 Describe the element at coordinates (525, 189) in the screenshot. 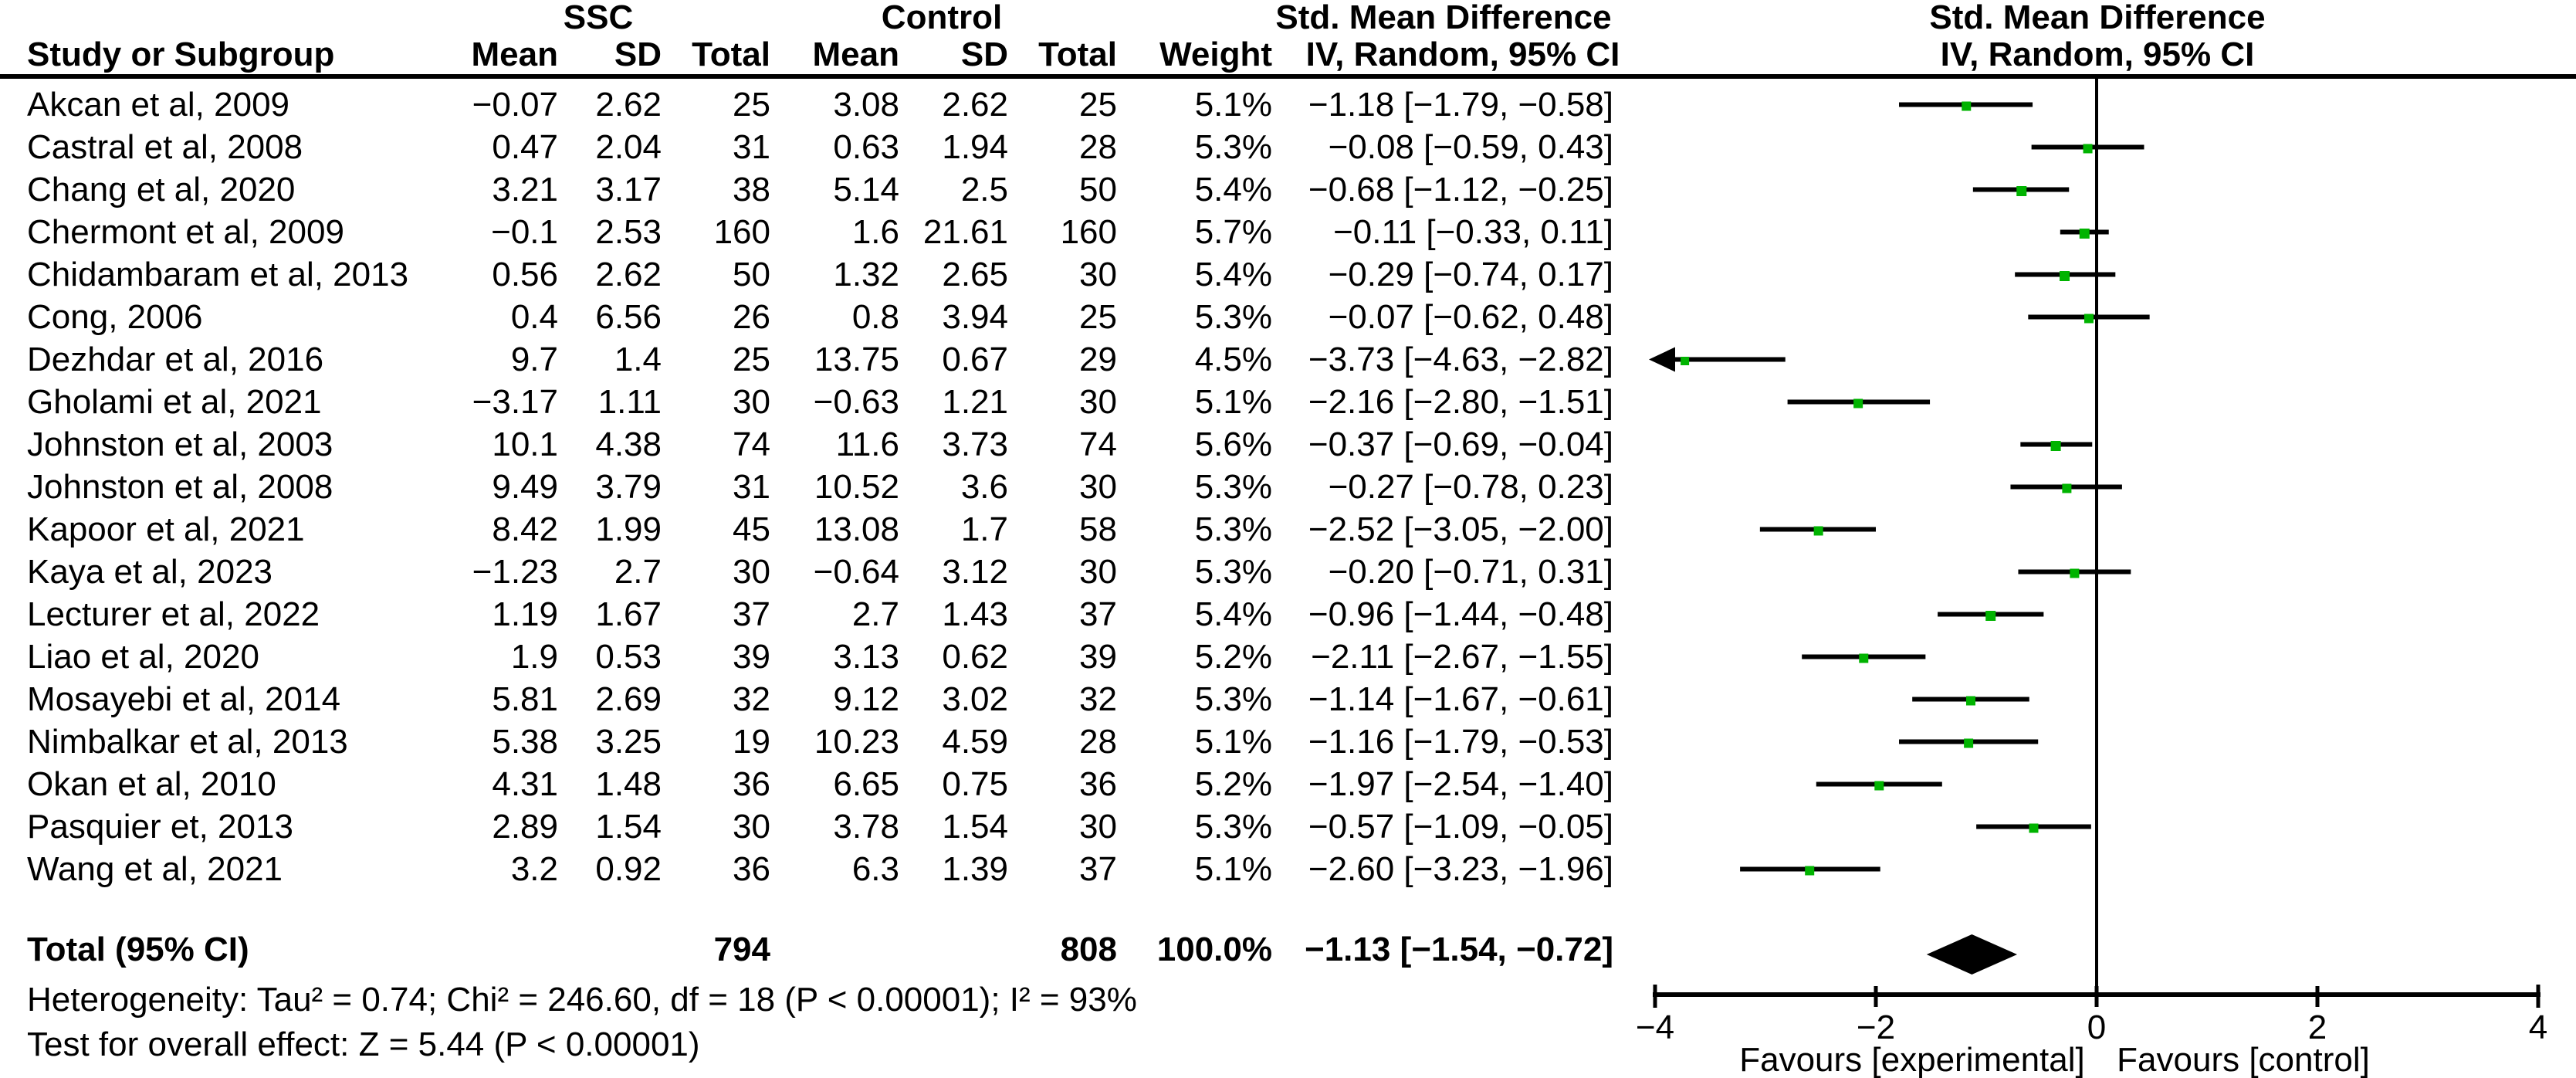

I see `ssc-mean-cell: 3.21` at that location.